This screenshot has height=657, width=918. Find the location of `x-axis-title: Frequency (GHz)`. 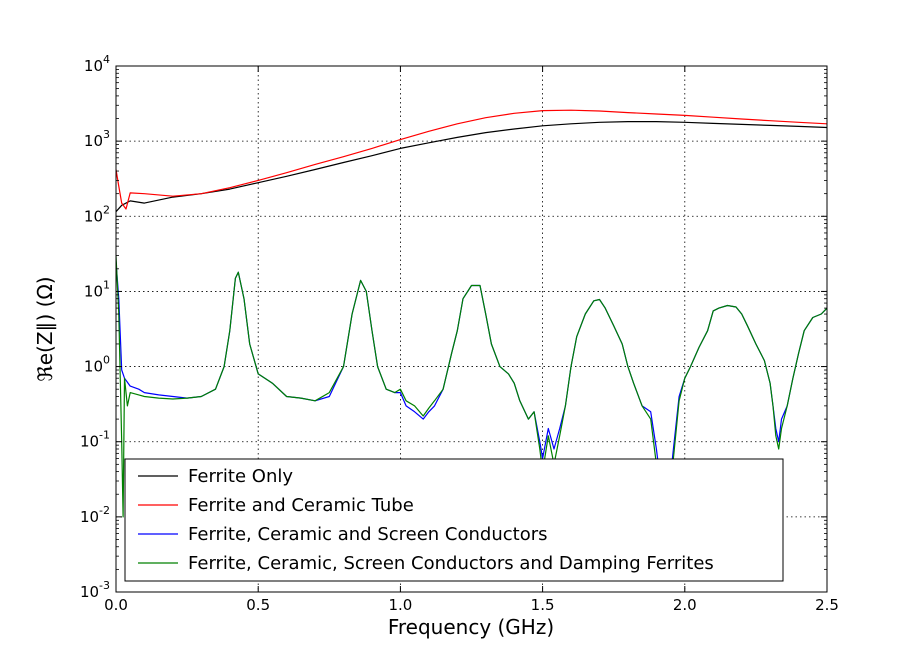

x-axis-title: Frequency (GHz) is located at coordinates (471, 627).